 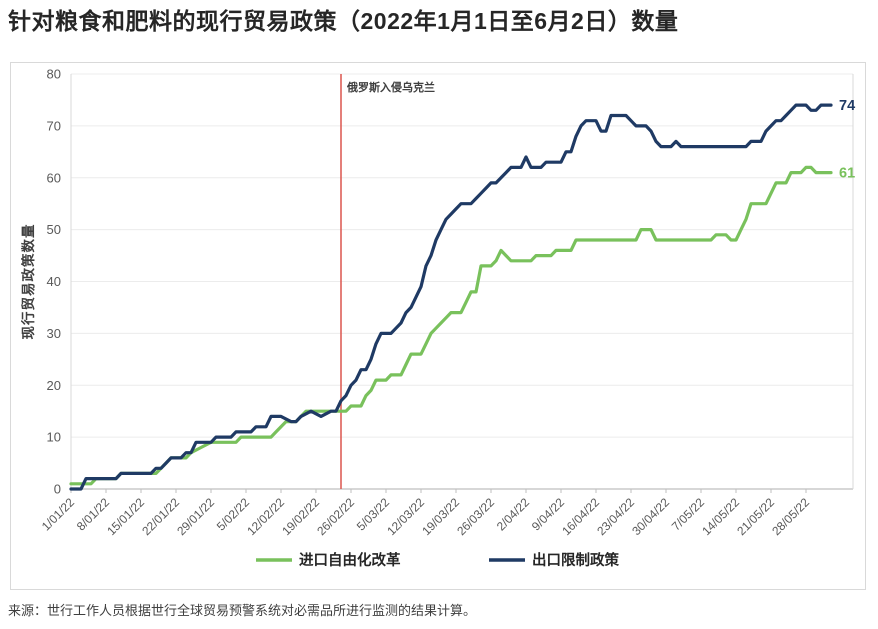 What do you see at coordinates (54, 74) in the screenshot?
I see `y-tick-label: 80` at bounding box center [54, 74].